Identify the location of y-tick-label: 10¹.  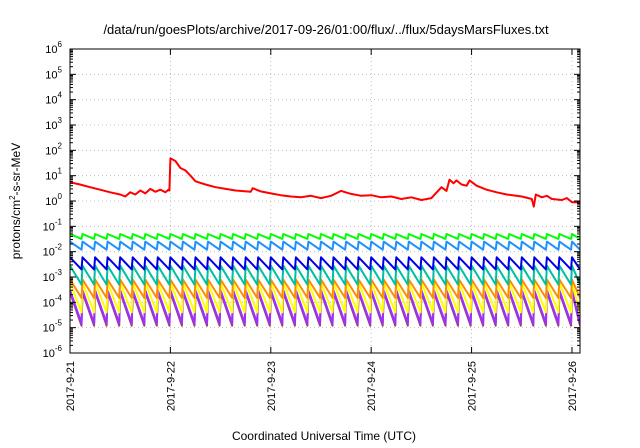
(53, 175).